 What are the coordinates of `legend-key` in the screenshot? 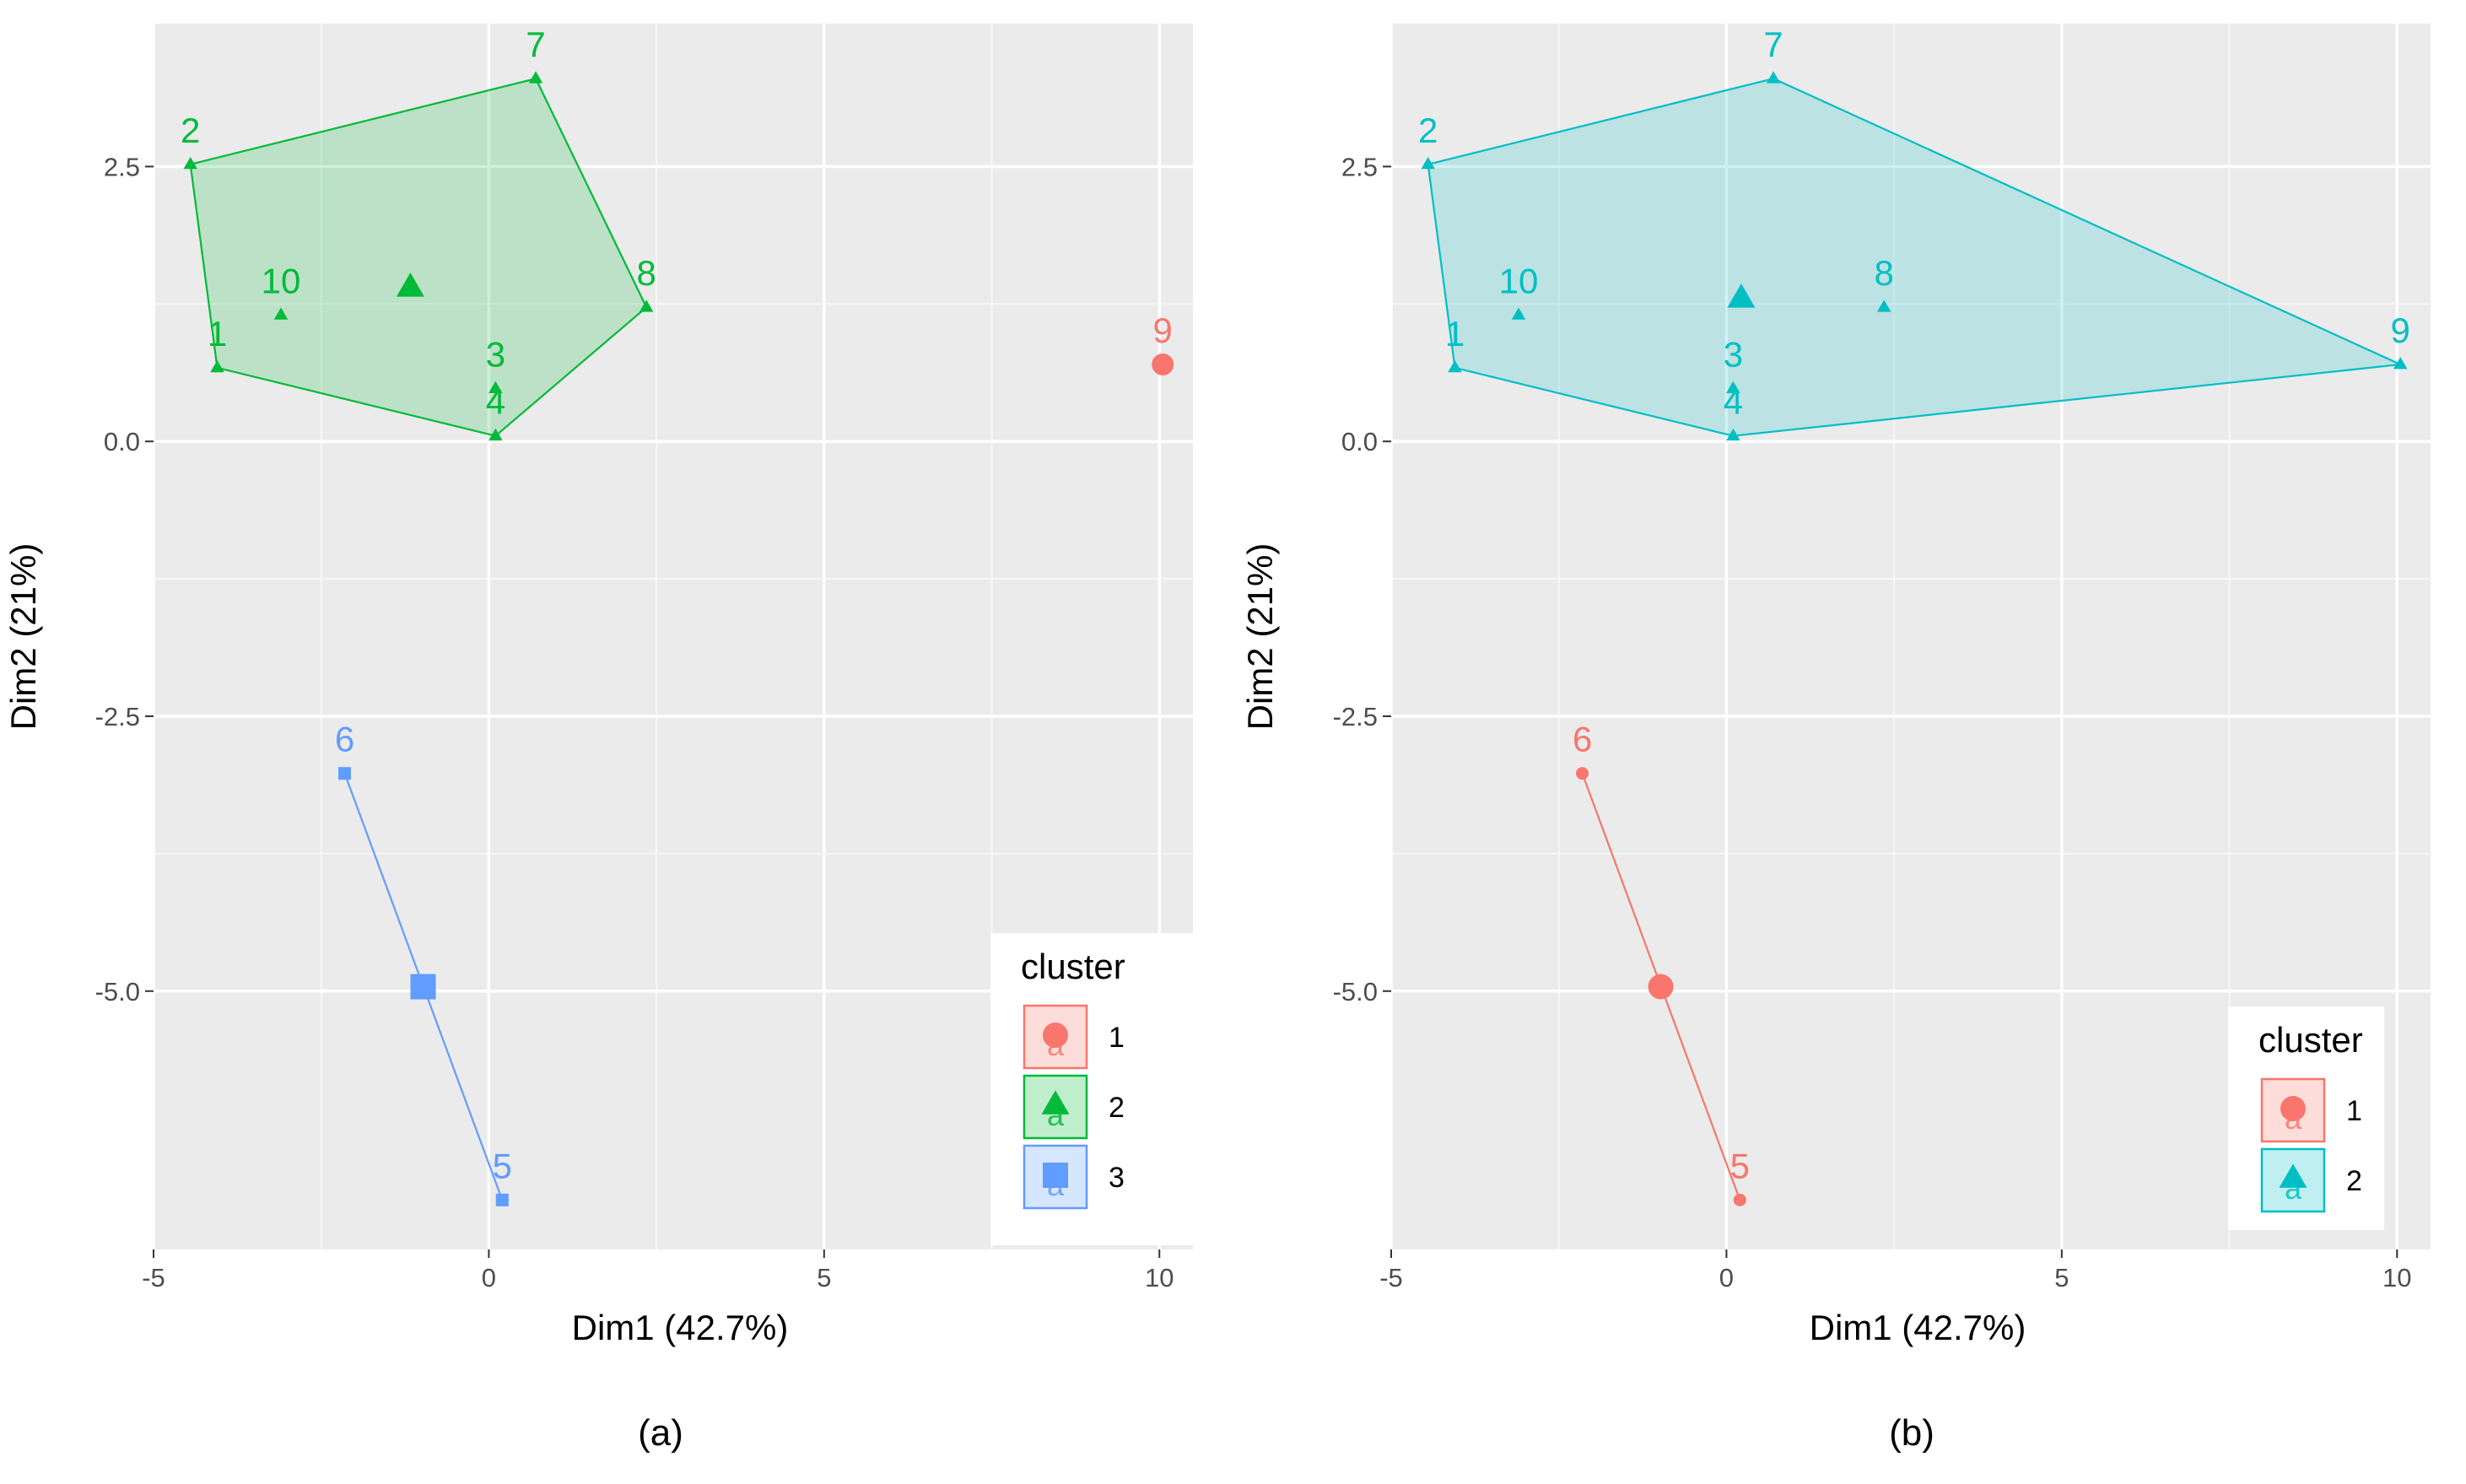 It's located at (2293, 1180).